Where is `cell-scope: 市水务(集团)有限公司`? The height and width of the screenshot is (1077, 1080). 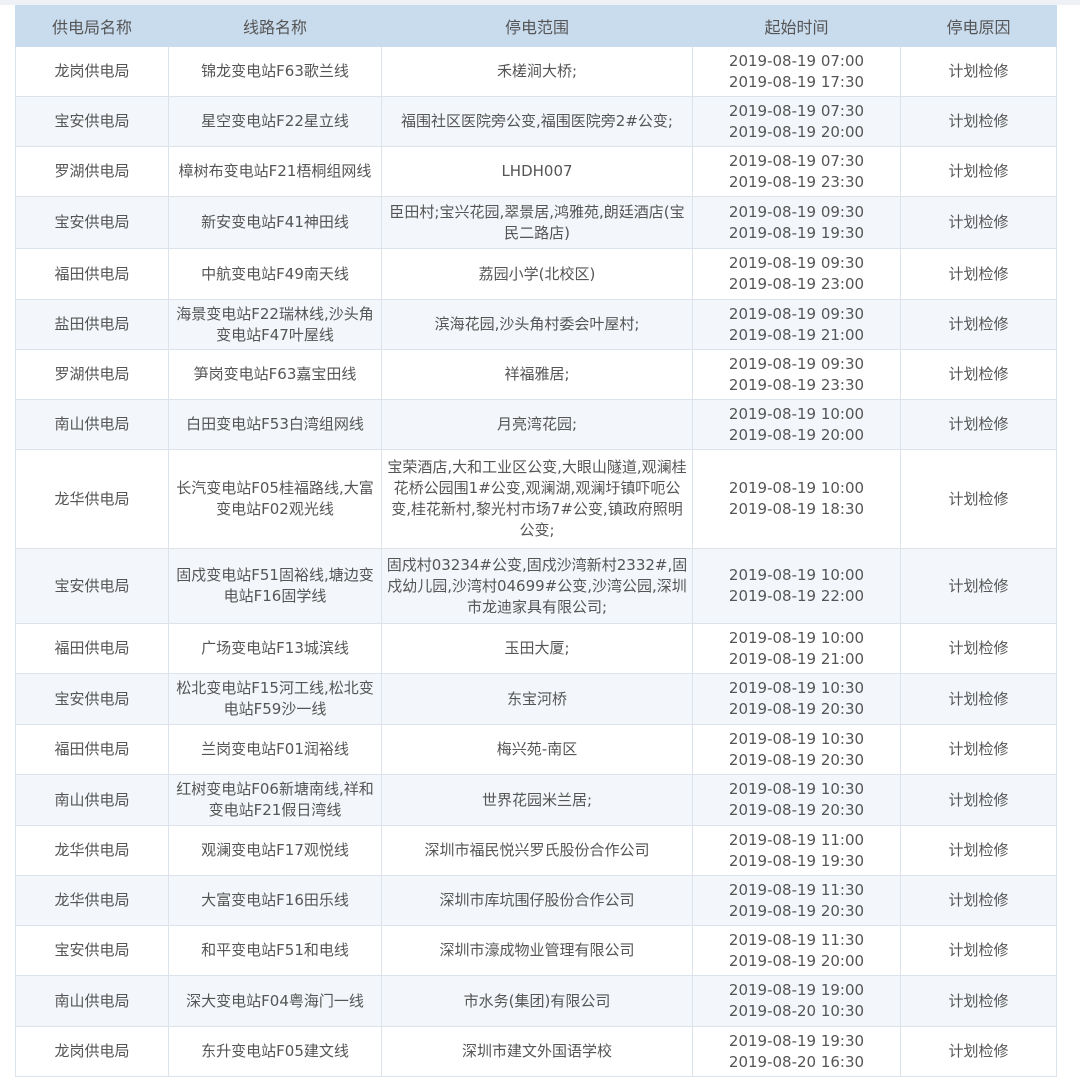 cell-scope: 市水务(集团)有限公司 is located at coordinates (537, 1001).